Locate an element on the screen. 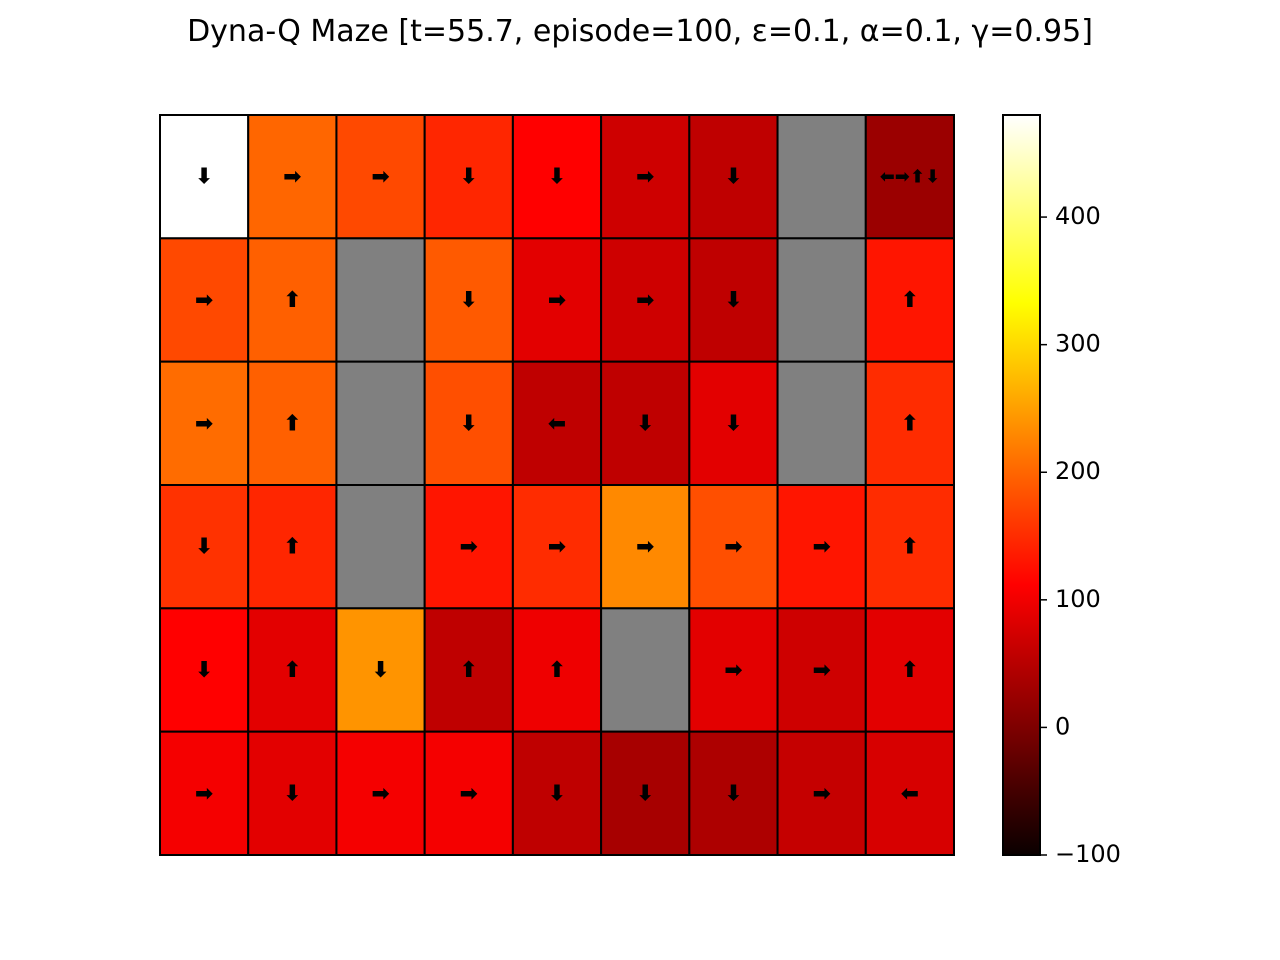 The height and width of the screenshot is (960, 1280). policy-arrow: ⬅➡⬆⬇ is located at coordinates (910, 177).